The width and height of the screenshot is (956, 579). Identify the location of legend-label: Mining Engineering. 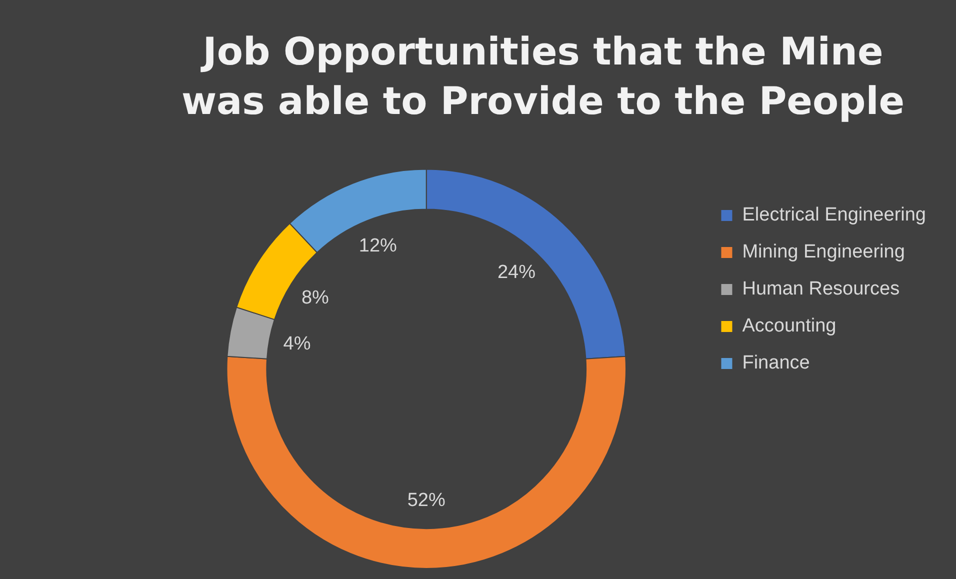
(823, 252).